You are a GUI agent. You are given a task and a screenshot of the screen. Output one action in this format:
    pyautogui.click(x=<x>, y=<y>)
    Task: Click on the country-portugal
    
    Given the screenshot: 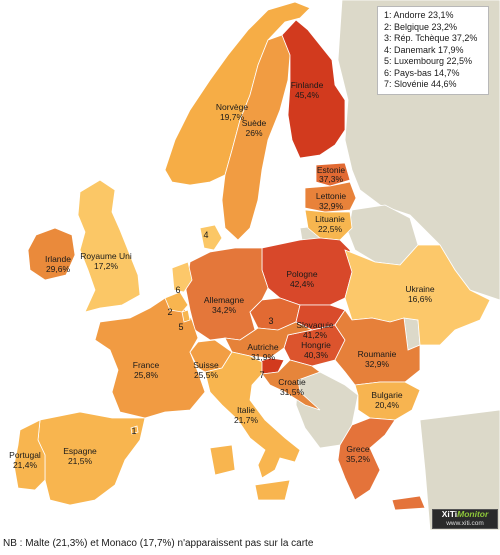 What is the action you would take?
    pyautogui.click(x=29, y=455)
    